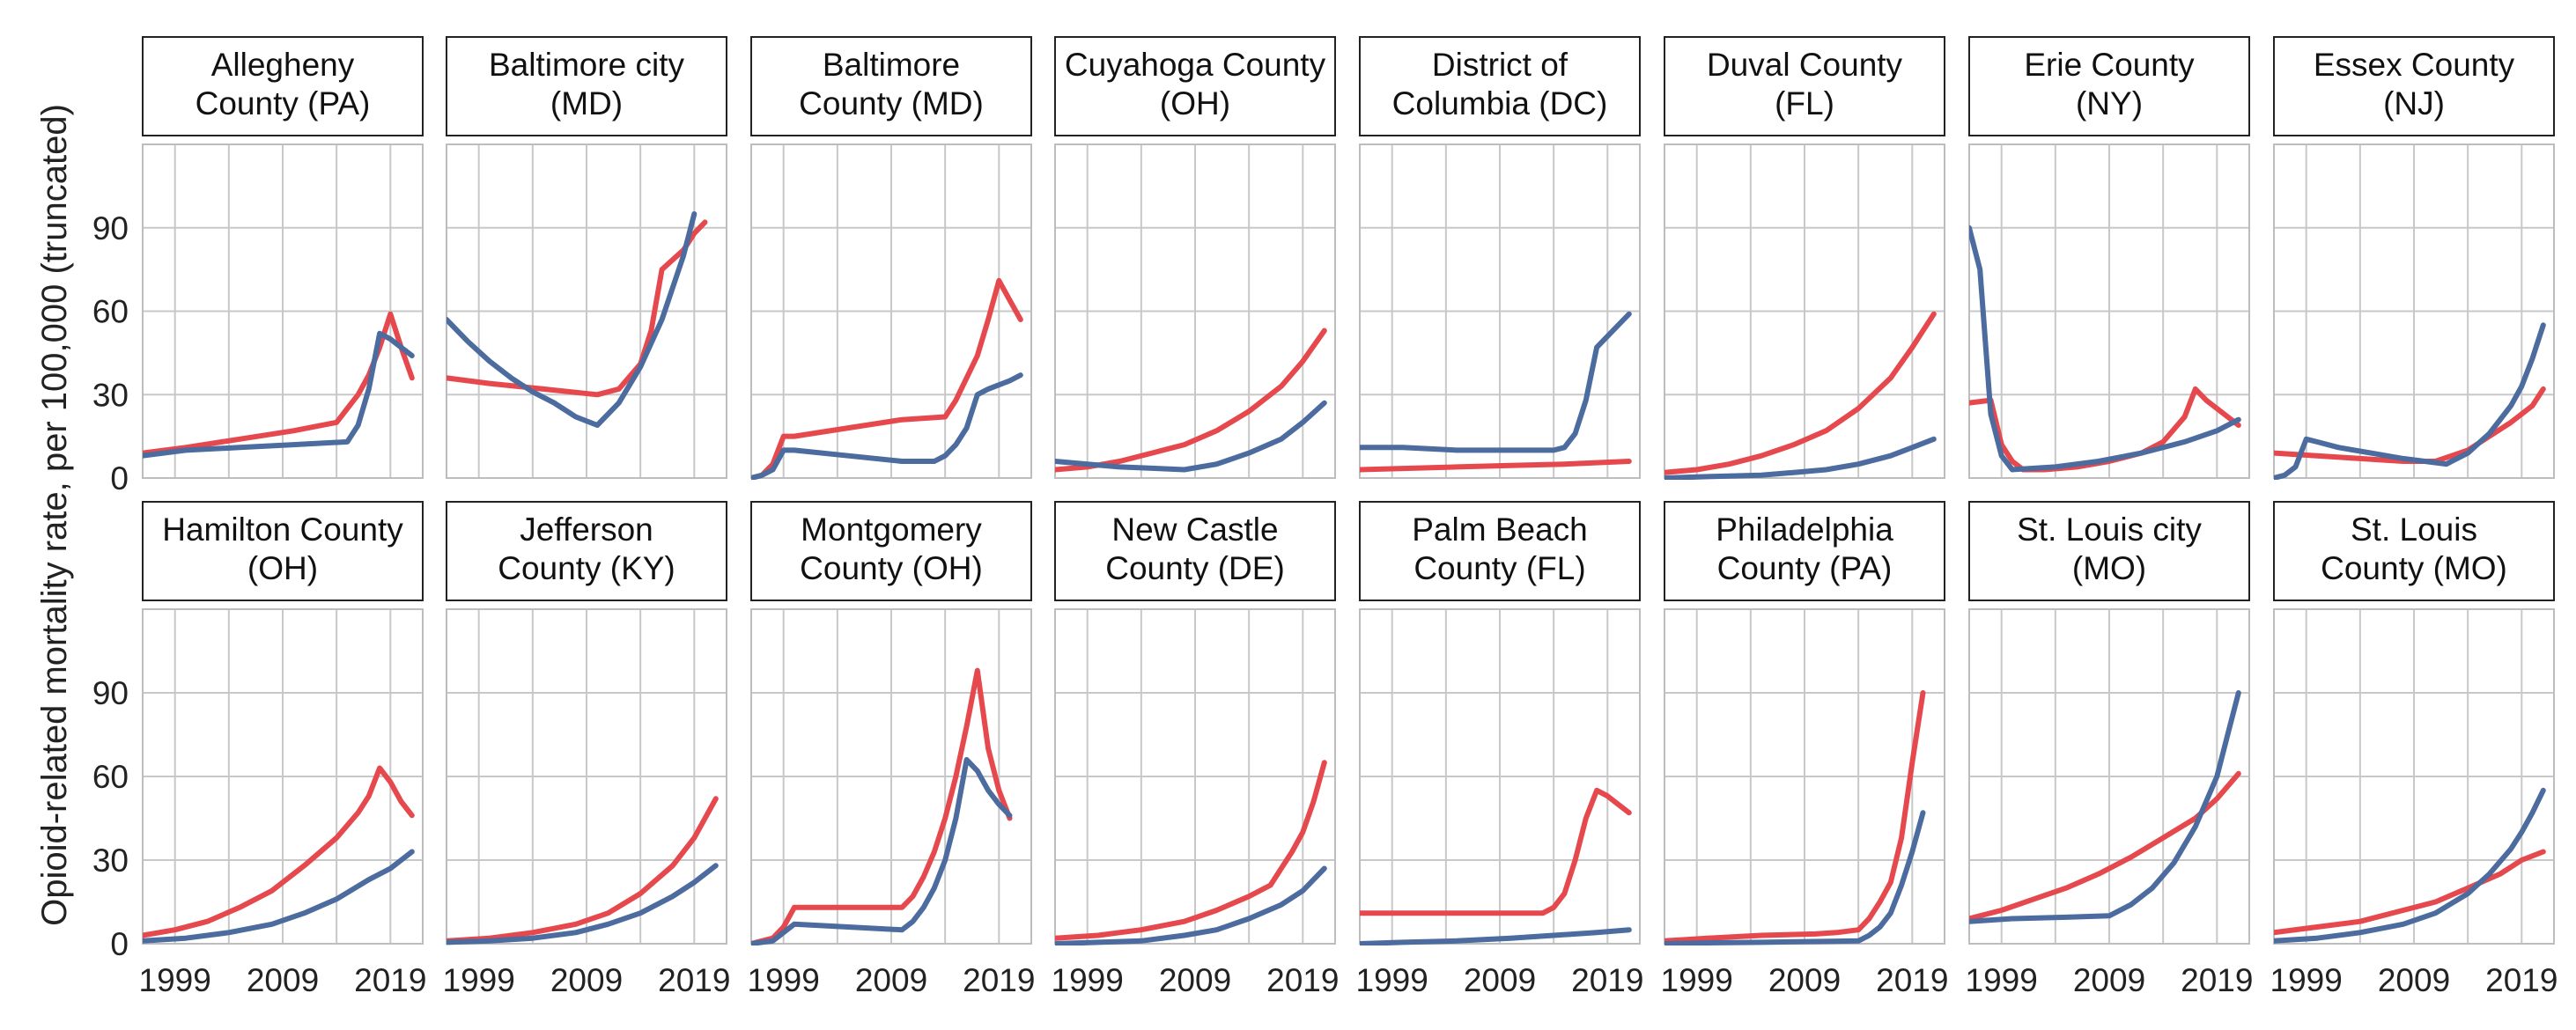  Describe the element at coordinates (2109, 65) in the screenshot. I see `strip-label: Erie County` at that location.